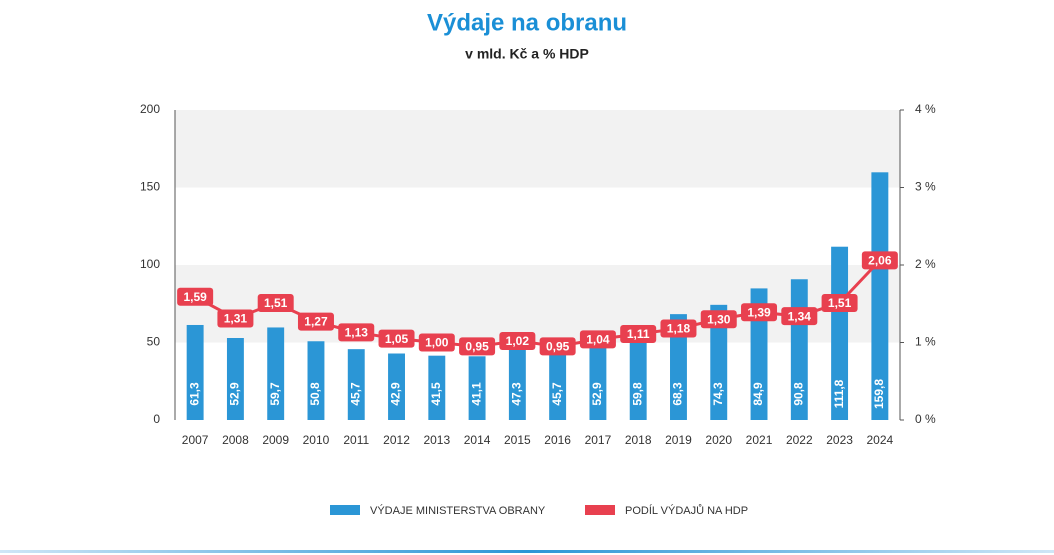 The image size is (1054, 555). What do you see at coordinates (436, 440) in the screenshot?
I see `x-tick-label: 2013` at bounding box center [436, 440].